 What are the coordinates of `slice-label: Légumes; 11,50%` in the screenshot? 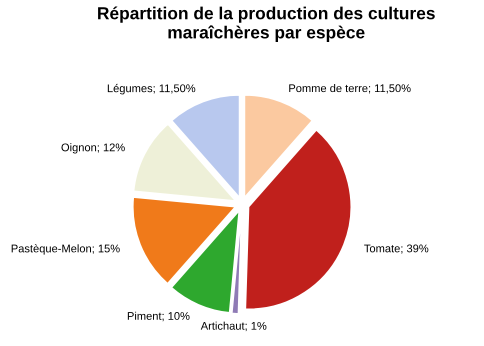 It's located at (152, 89).